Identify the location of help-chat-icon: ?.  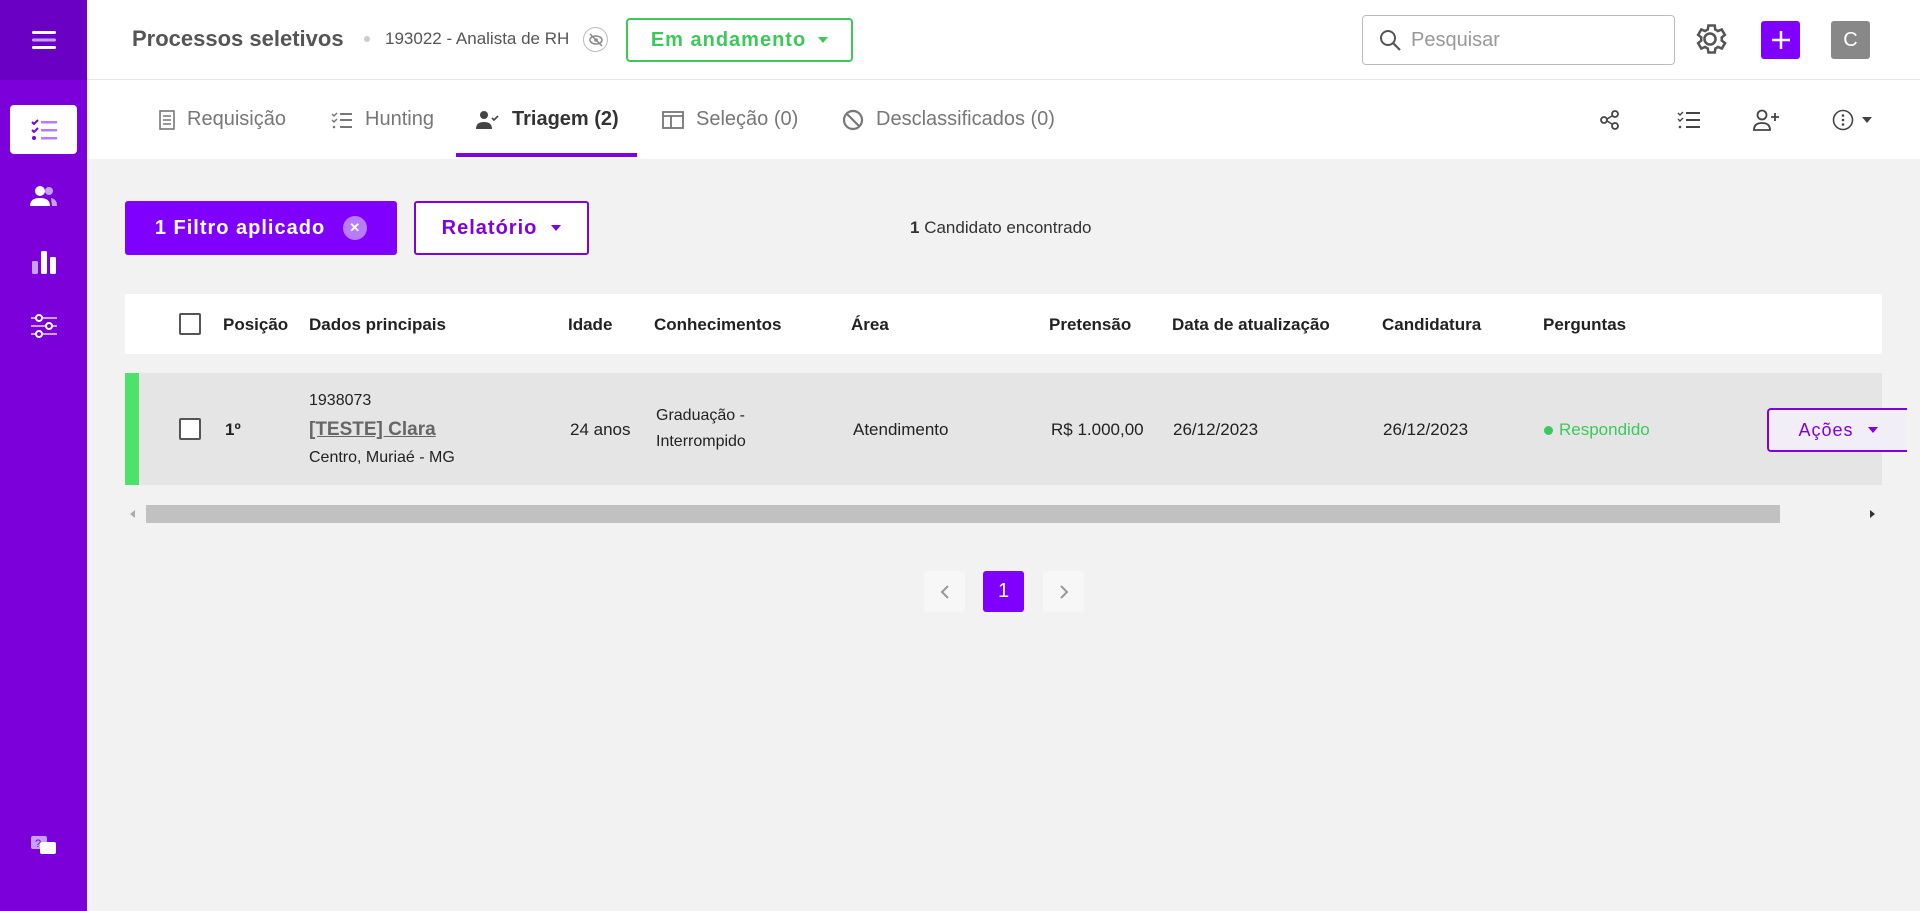
(43, 844).